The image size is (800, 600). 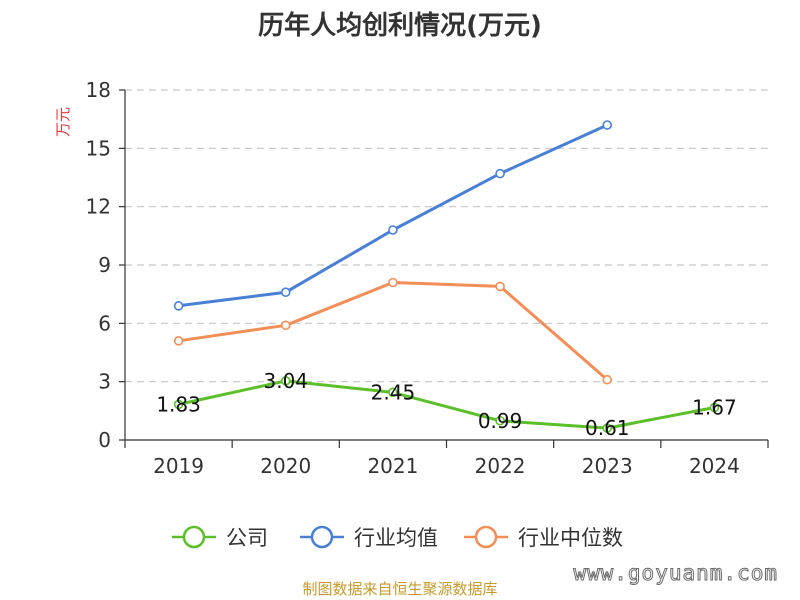 I want to click on legend-item: 行业均值, so click(x=369, y=537).